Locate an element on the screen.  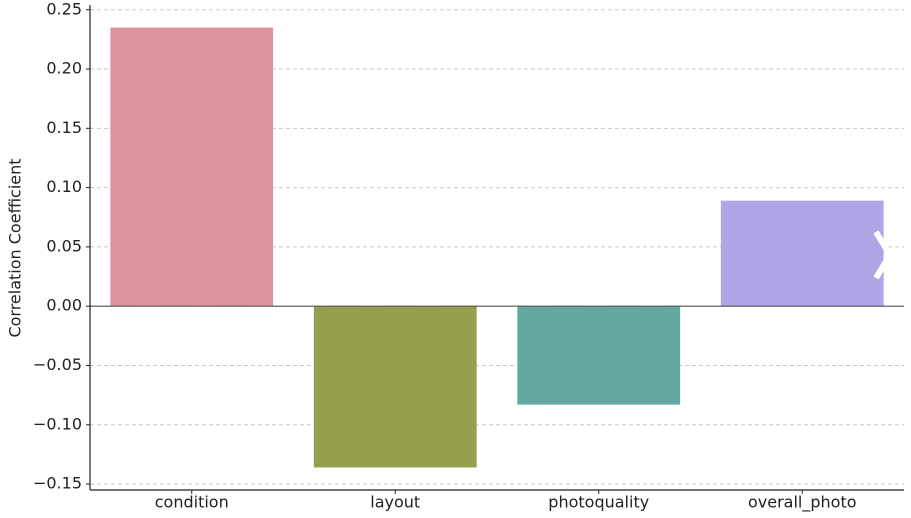
y-tick-label: −0.10 is located at coordinates (57, 423).